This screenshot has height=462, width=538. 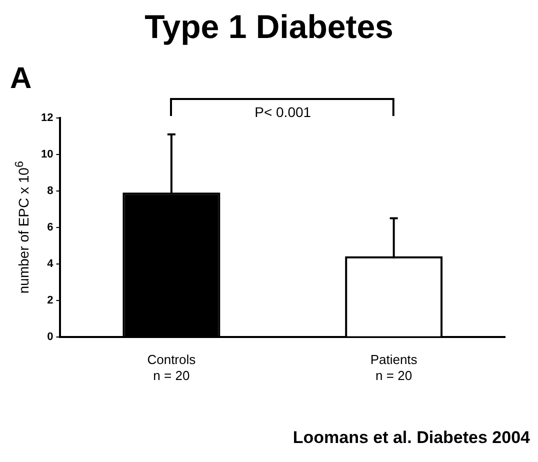 I want to click on y-tick-label: 8, so click(x=50, y=190).